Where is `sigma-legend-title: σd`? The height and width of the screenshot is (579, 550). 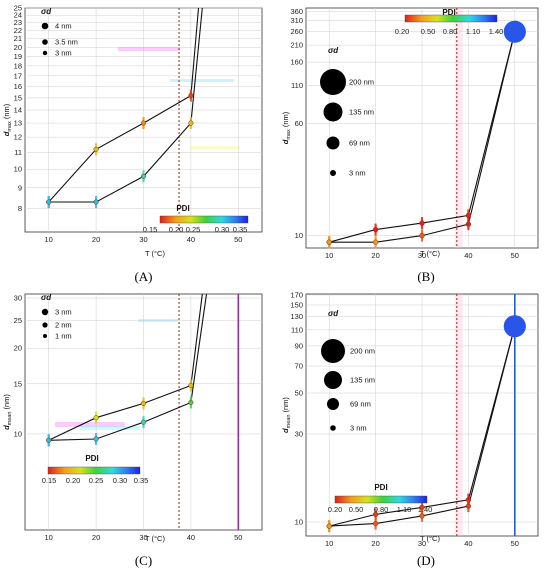
sigma-legend-title: σd is located at coordinates (46, 297).